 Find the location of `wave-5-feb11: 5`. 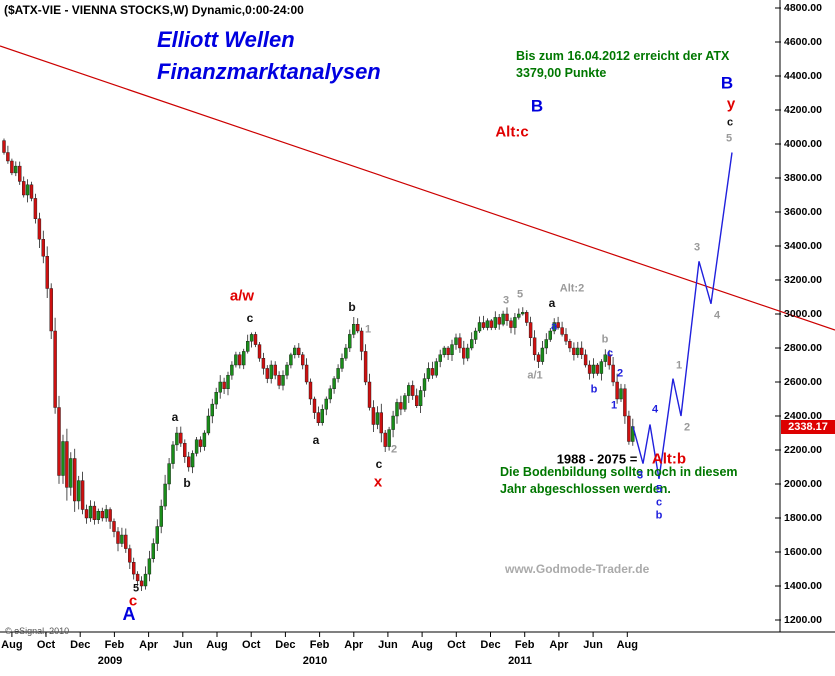

wave-5-feb11: 5 is located at coordinates (520, 294).